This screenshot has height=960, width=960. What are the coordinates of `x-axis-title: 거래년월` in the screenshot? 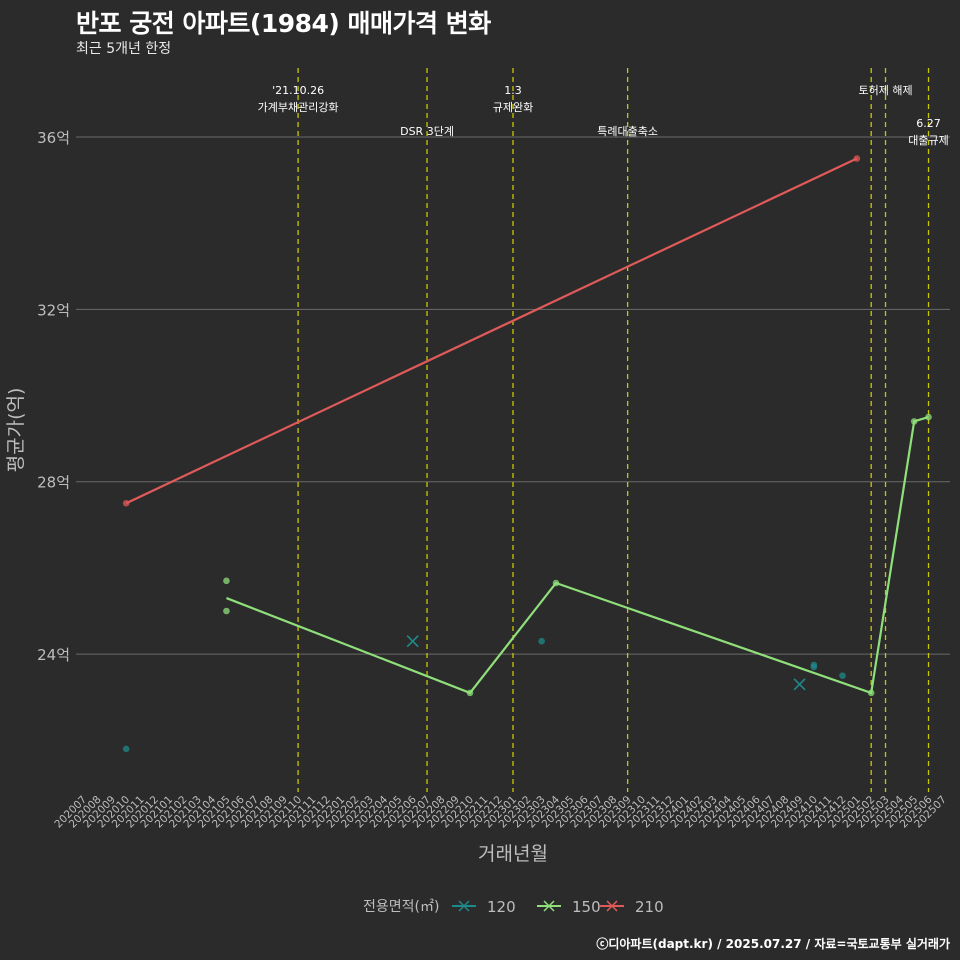 It's located at (513, 854).